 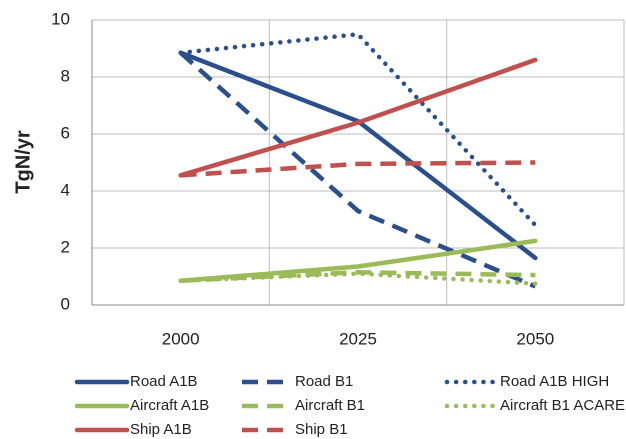 What do you see at coordinates (169, 405) in the screenshot?
I see `legend-label: Aircraft A1B` at bounding box center [169, 405].